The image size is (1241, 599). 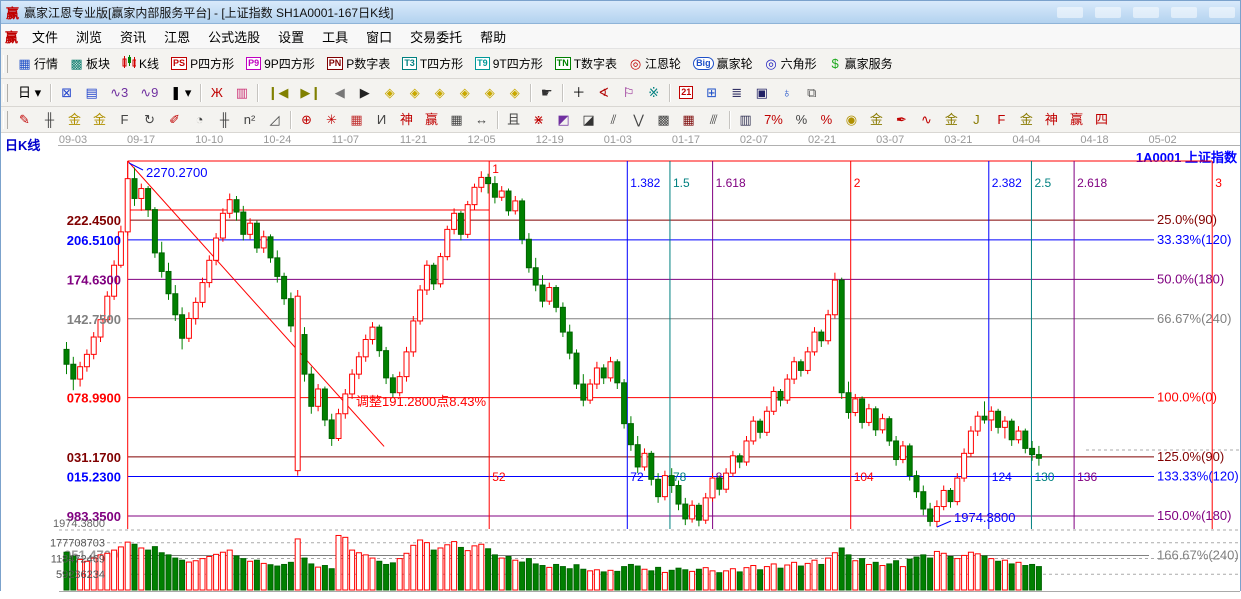 I want to click on menu-item-news: 资讯, so click(x=133, y=37).